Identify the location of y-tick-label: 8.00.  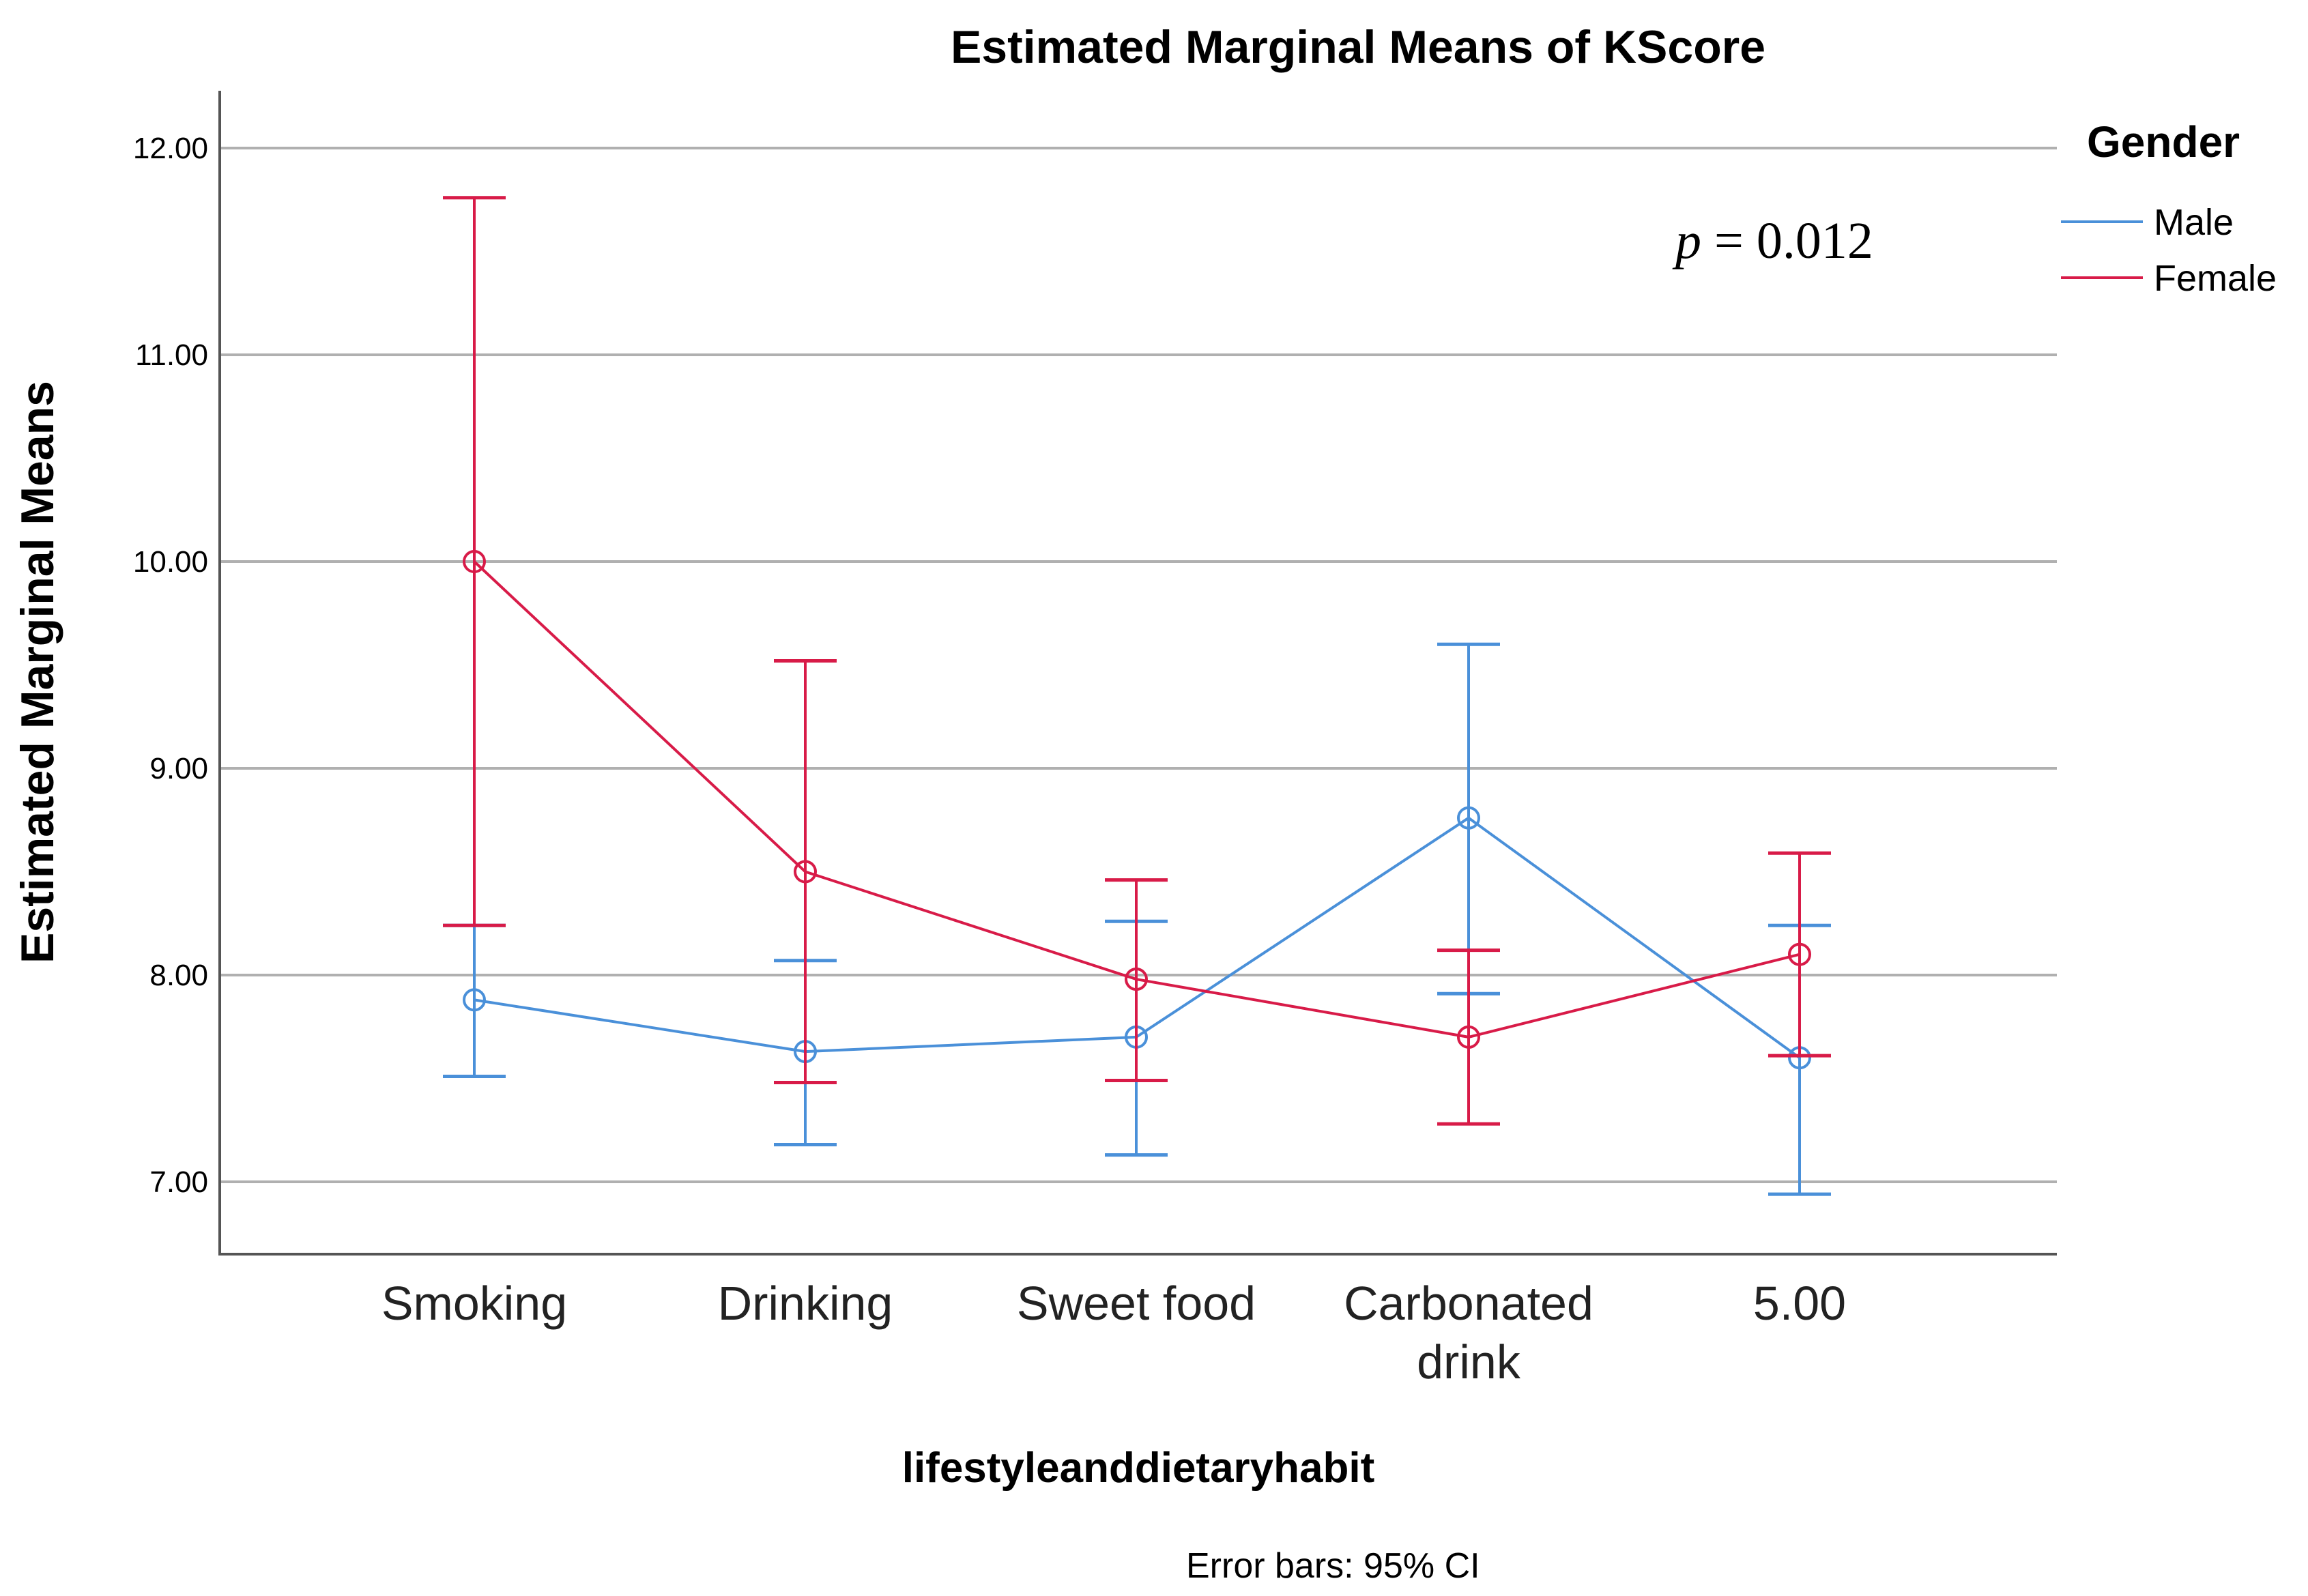
(178, 975).